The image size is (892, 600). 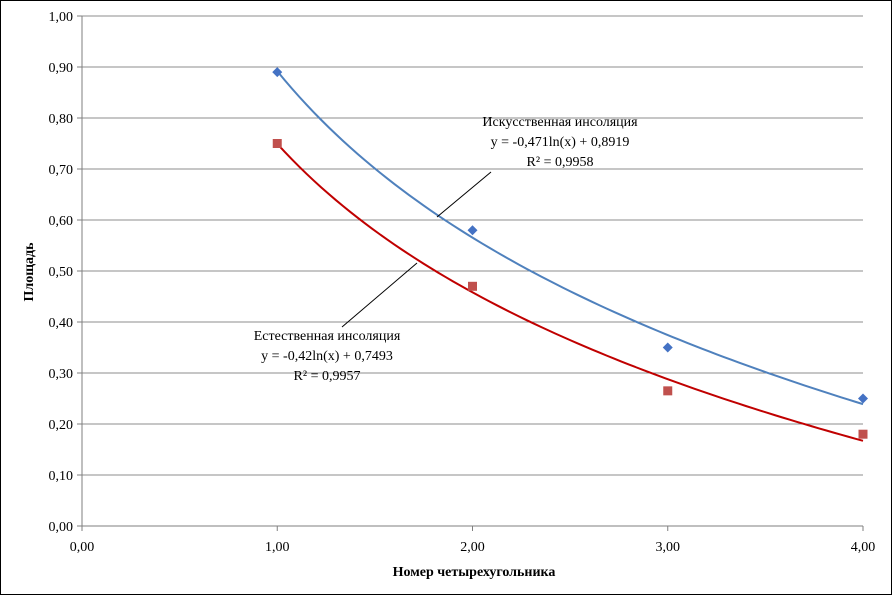 What do you see at coordinates (863, 547) in the screenshot?
I see `x-tick-label: 4,00` at bounding box center [863, 547].